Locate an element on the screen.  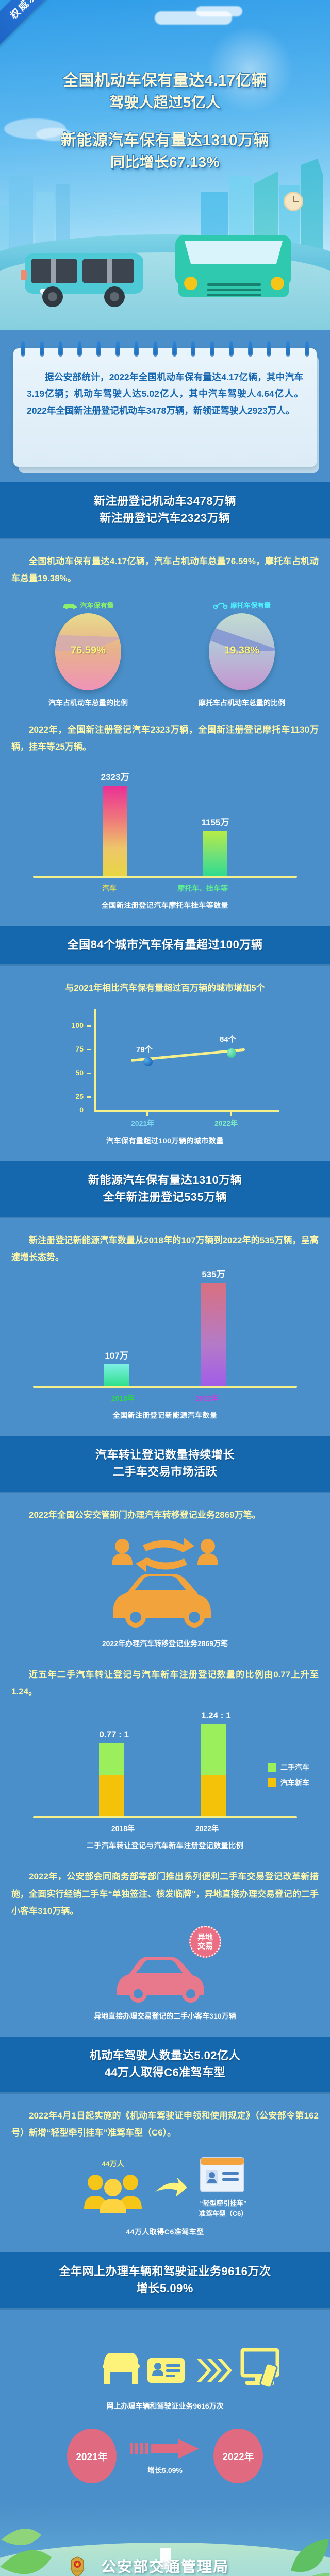
section-banner-nev: 新能源汽车保有量达1310万辆 全年新注册登记535万辆 is located at coordinates (165, 1189).